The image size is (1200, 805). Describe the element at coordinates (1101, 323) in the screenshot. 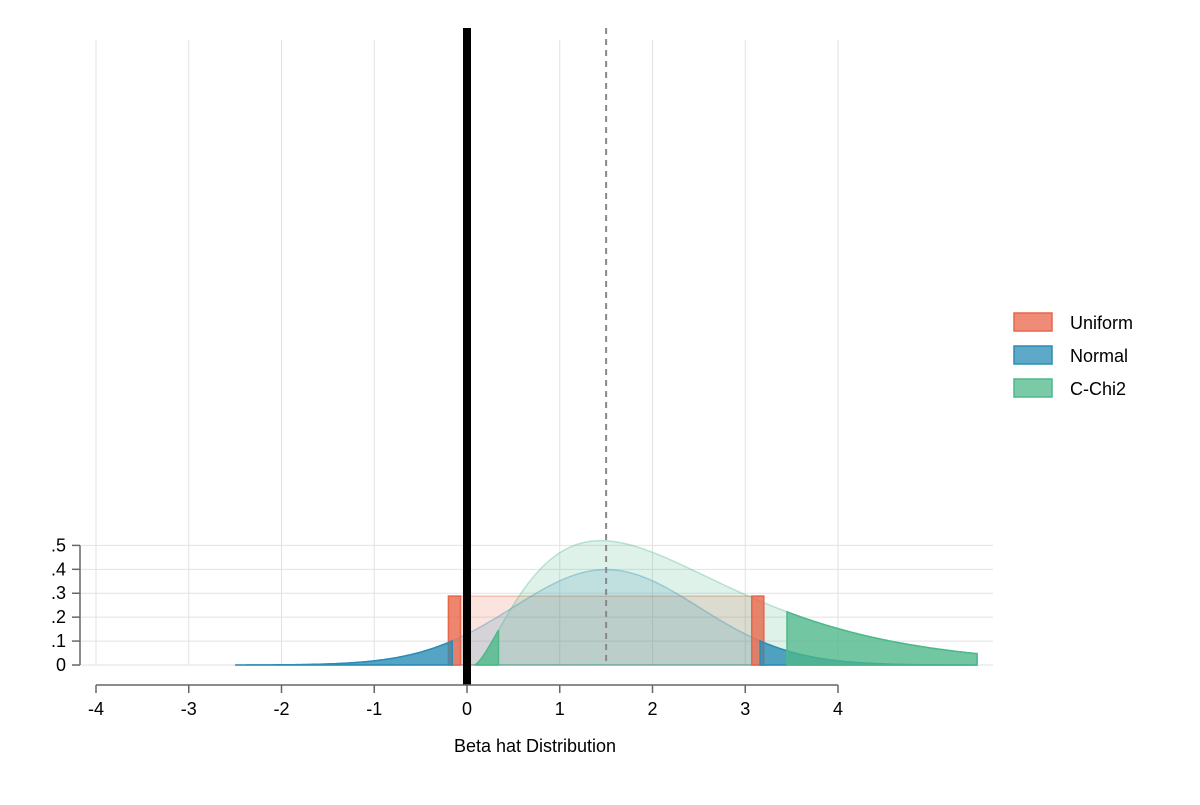

I see `legend-label-uniform: Uniform` at that location.